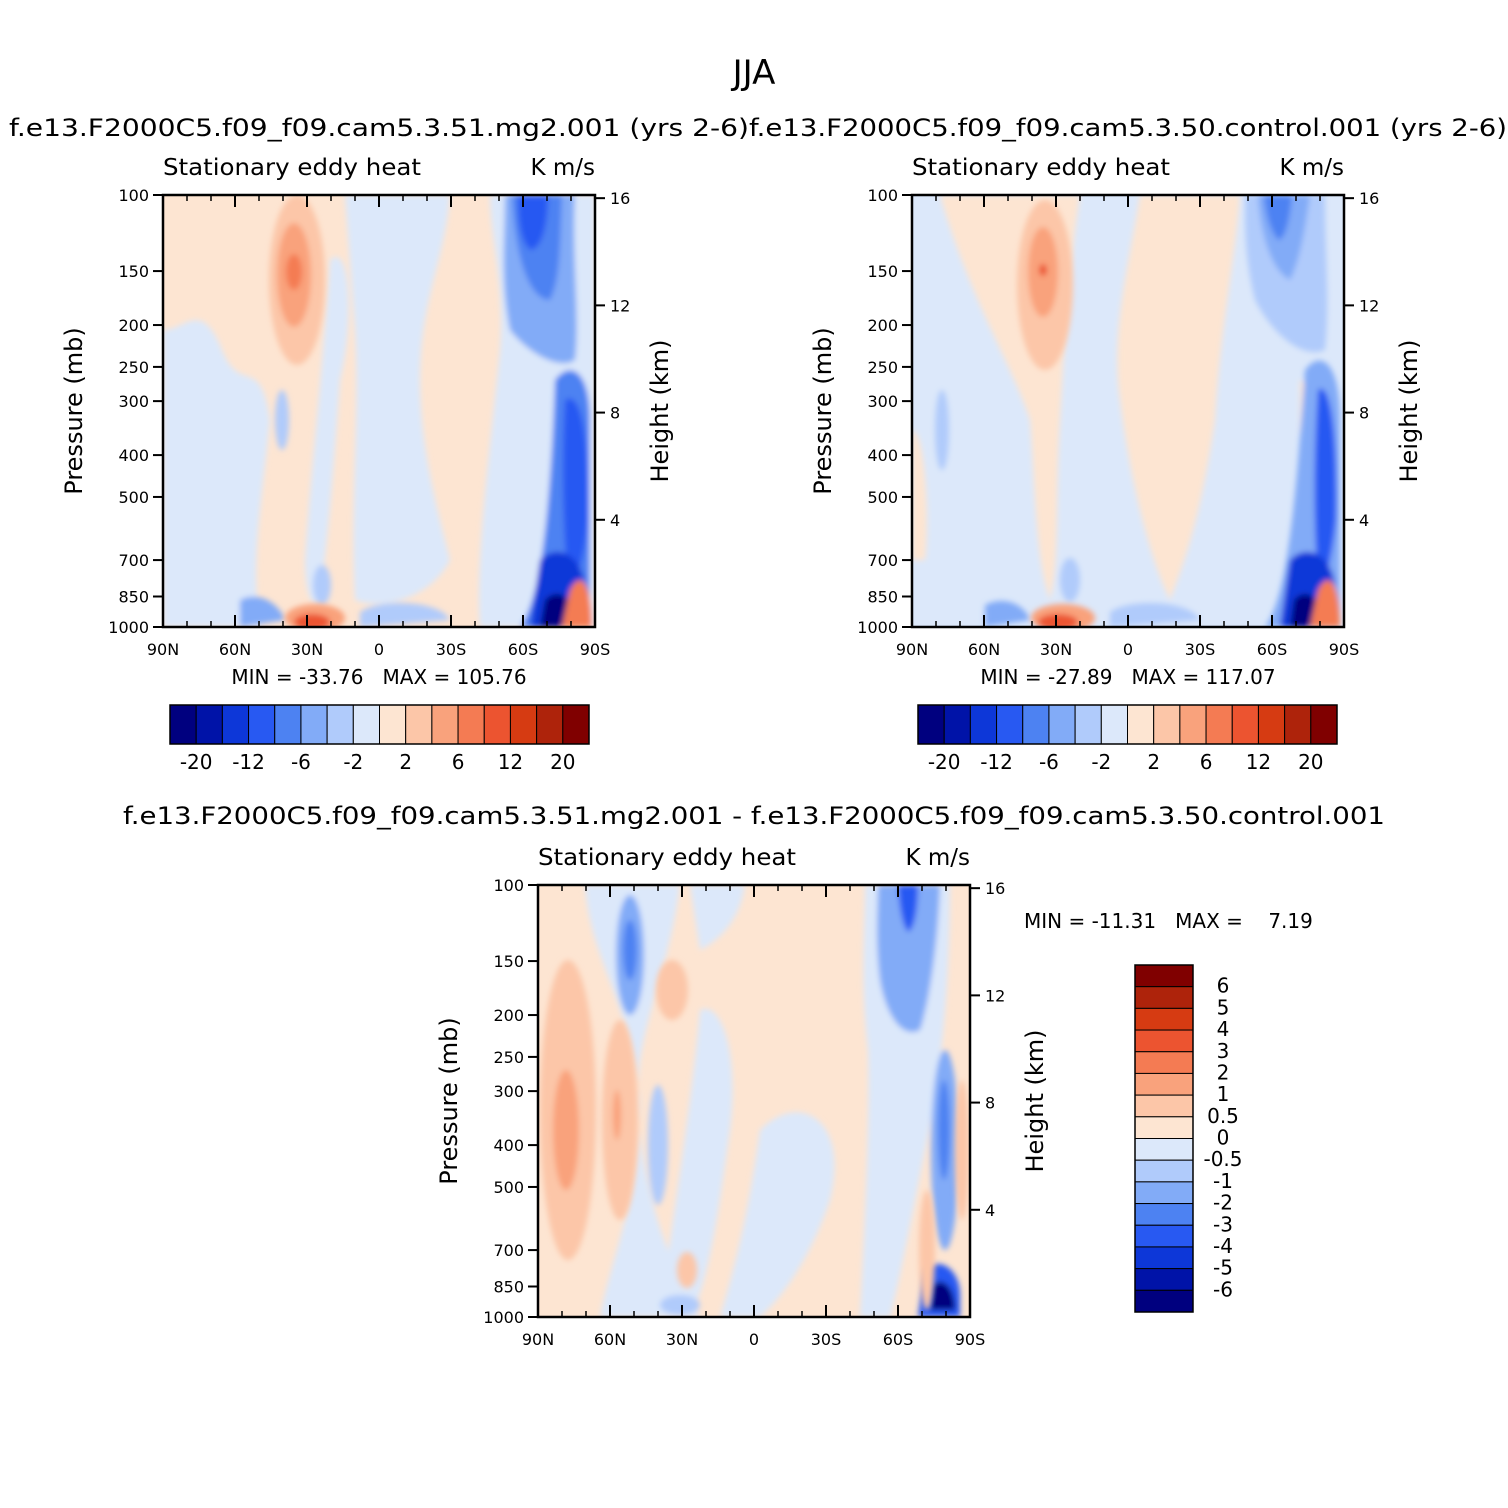 The width and height of the screenshot is (1508, 1508). What do you see at coordinates (754, 1101) in the screenshot?
I see `panel-diff-field` at bounding box center [754, 1101].